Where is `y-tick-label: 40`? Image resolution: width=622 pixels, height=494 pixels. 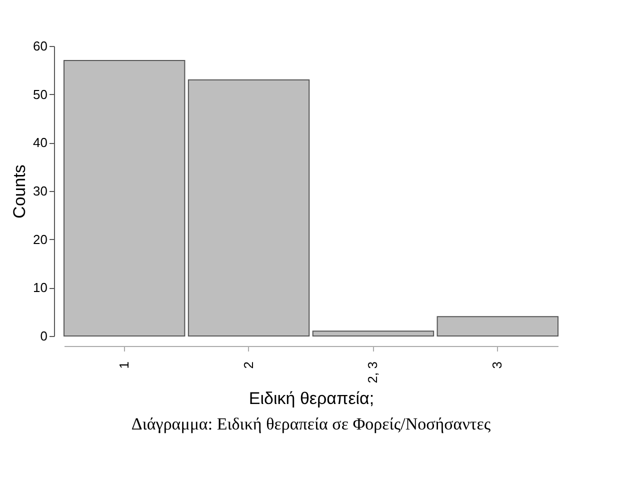
y-tick-label: 40 is located at coordinates (40, 142).